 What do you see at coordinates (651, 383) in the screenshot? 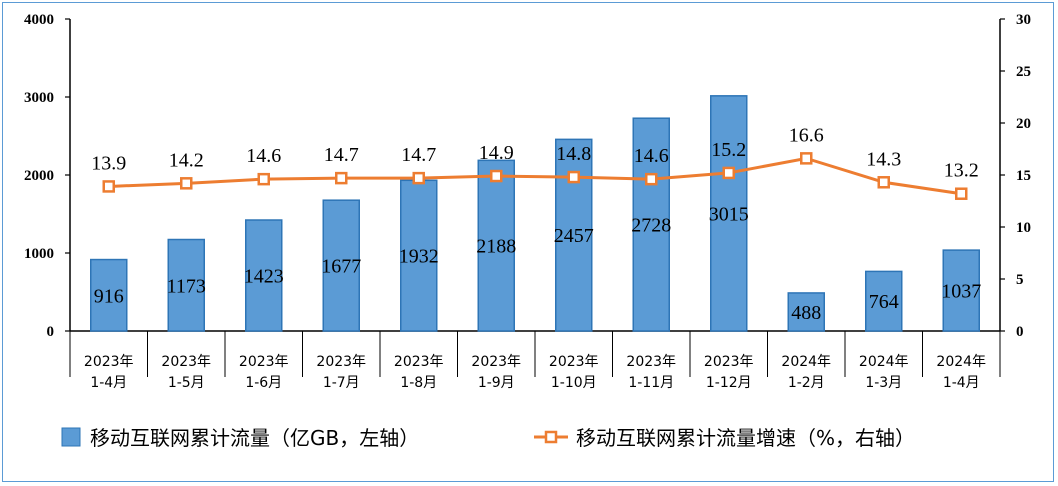
I see `x-tick-label-period: 1-11月` at bounding box center [651, 383].